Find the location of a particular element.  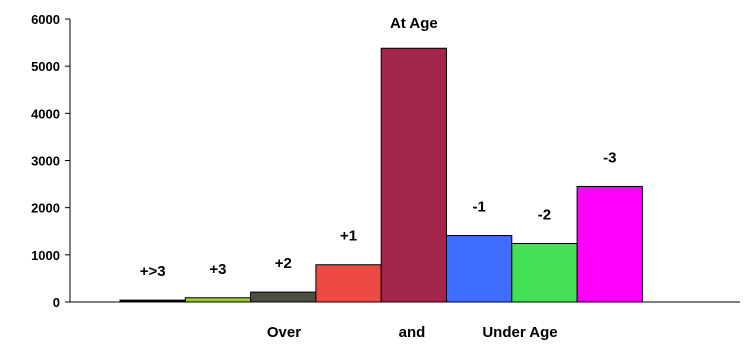

bar-category-label: +>3 is located at coordinates (153, 271).